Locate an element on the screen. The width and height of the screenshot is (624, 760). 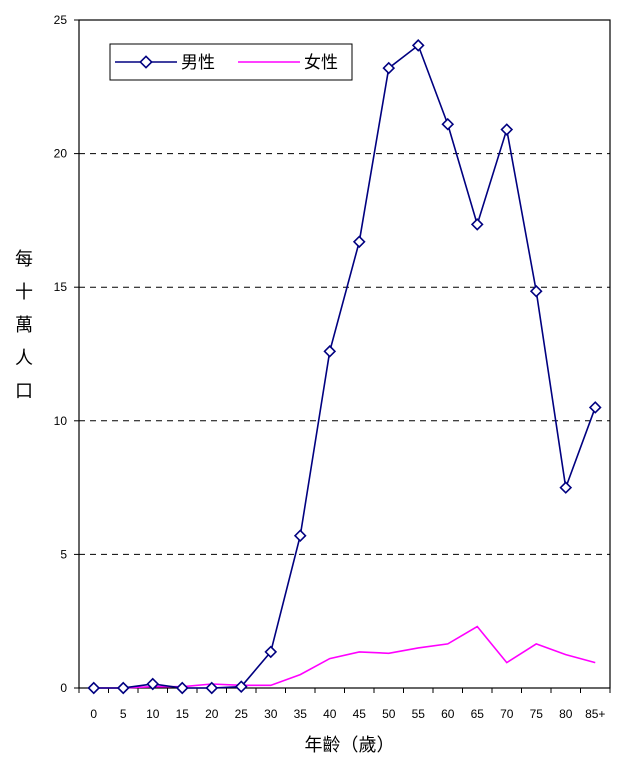
x-axis-title: 年齡（歲） is located at coordinates (350, 745).